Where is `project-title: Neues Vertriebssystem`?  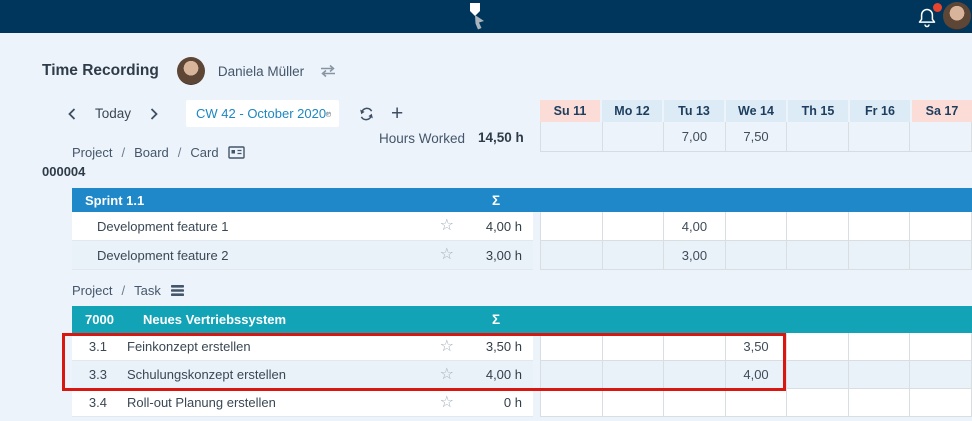
project-title: Neues Vertriebssystem is located at coordinates (215, 319).